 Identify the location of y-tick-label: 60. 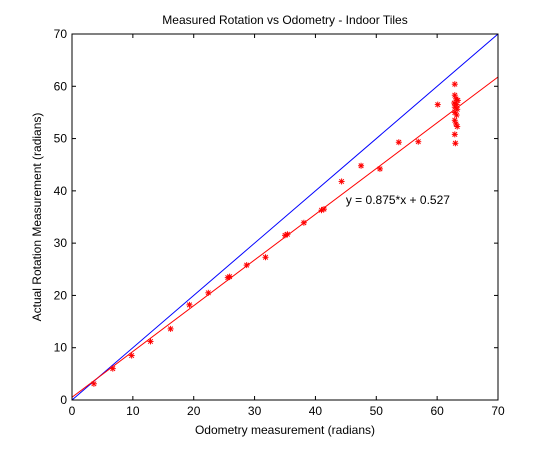
(61, 86).